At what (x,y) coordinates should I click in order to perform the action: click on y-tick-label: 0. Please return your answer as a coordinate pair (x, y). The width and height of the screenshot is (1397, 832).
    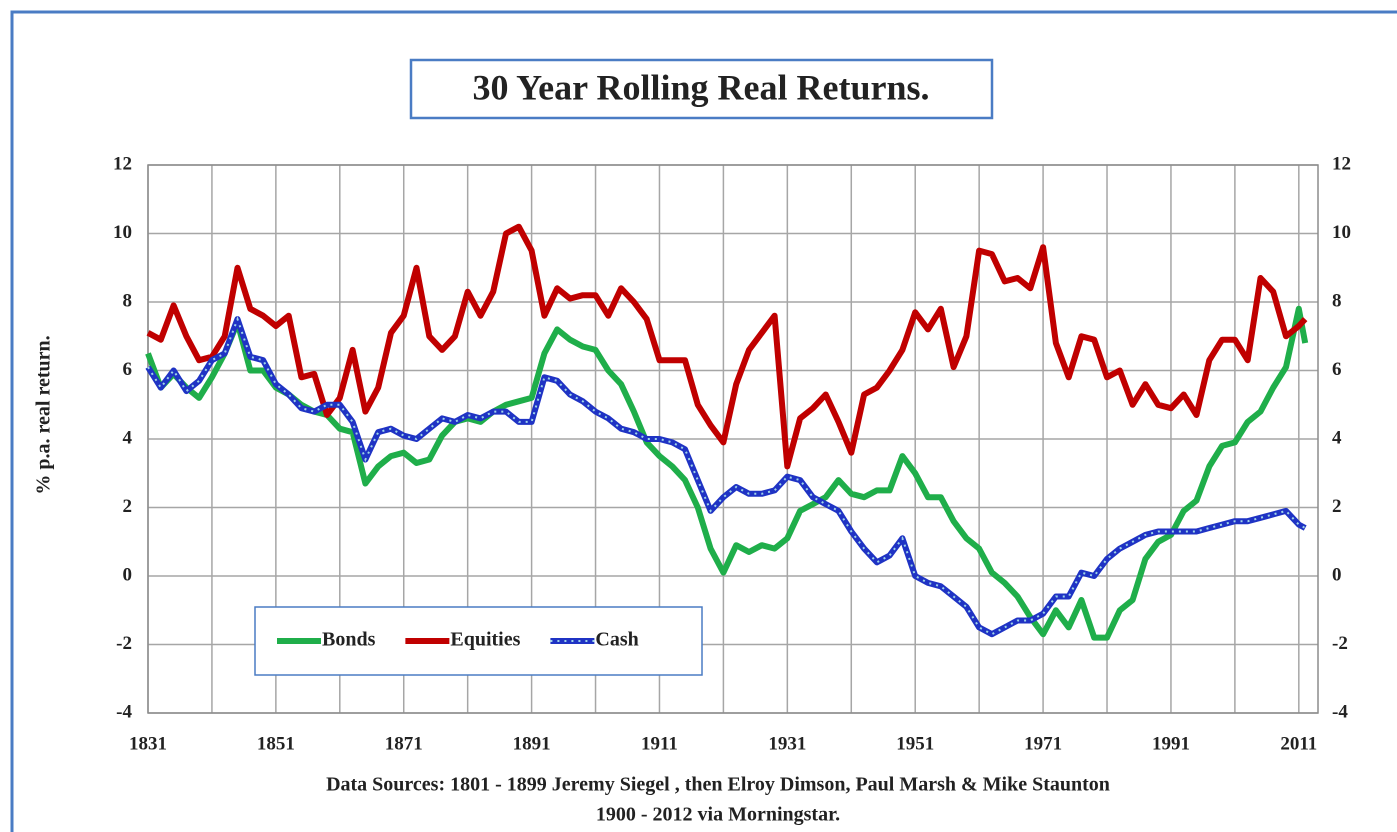
    Looking at the image, I should click on (128, 574).